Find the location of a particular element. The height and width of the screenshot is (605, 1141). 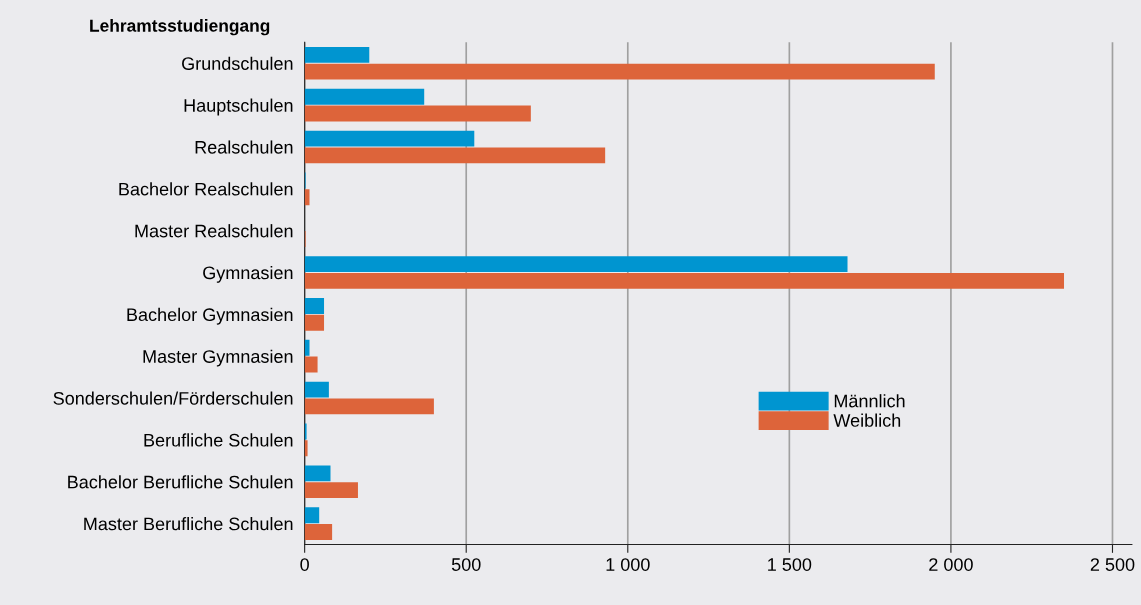

y-tick-label: Sonderschulen/Förderschulen is located at coordinates (173, 398).